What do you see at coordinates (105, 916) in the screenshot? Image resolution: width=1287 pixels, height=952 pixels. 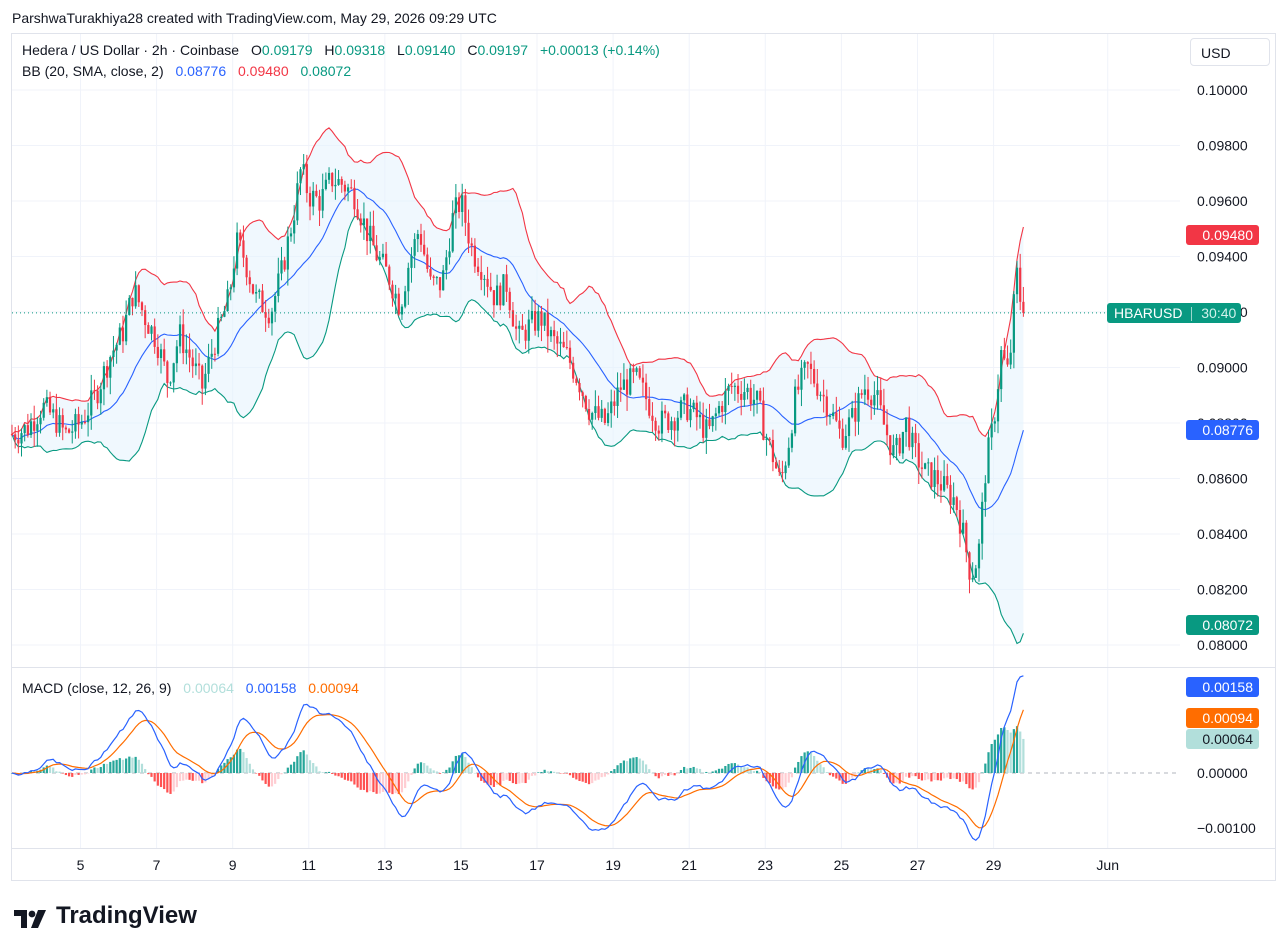 I see `tradingview-logo: TradingView` at bounding box center [105, 916].